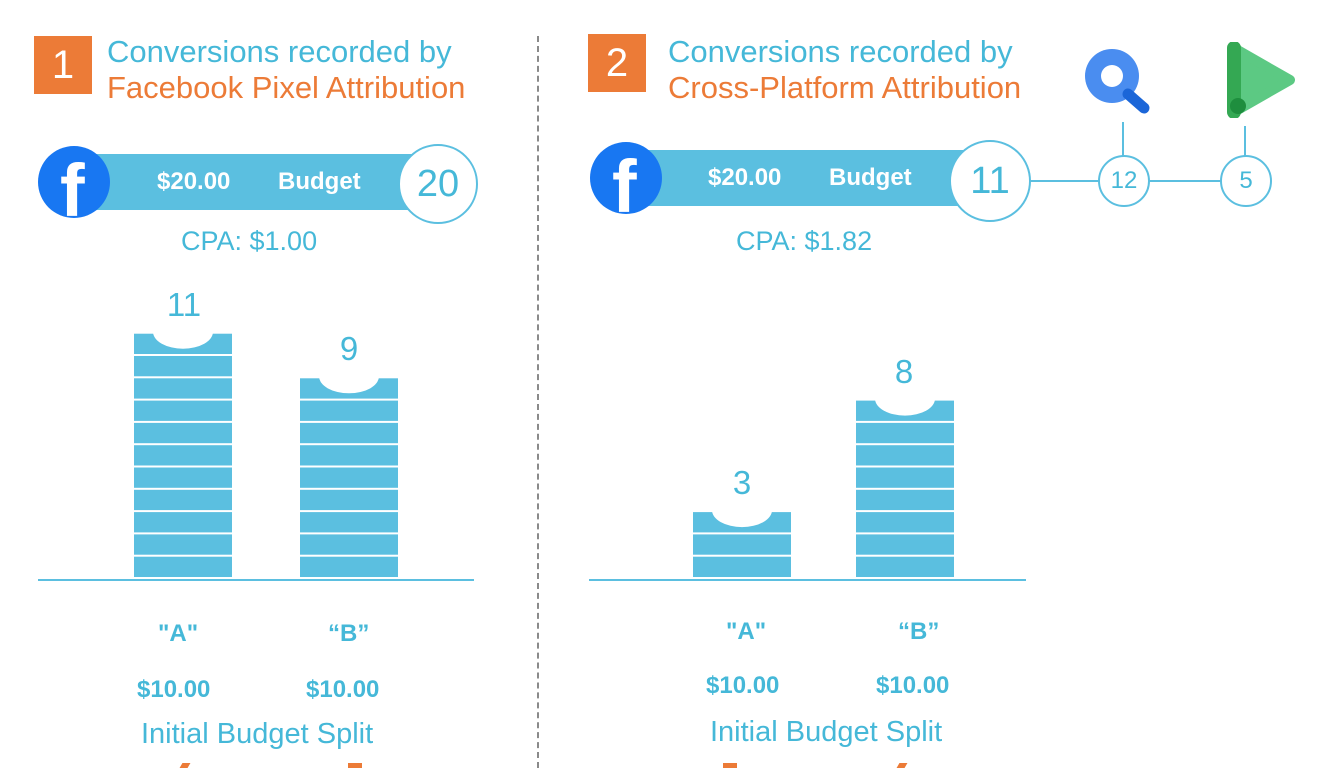 The height and width of the screenshot is (768, 1332). I want to click on panel-1-split-label: Initial Budget Split, so click(257, 734).